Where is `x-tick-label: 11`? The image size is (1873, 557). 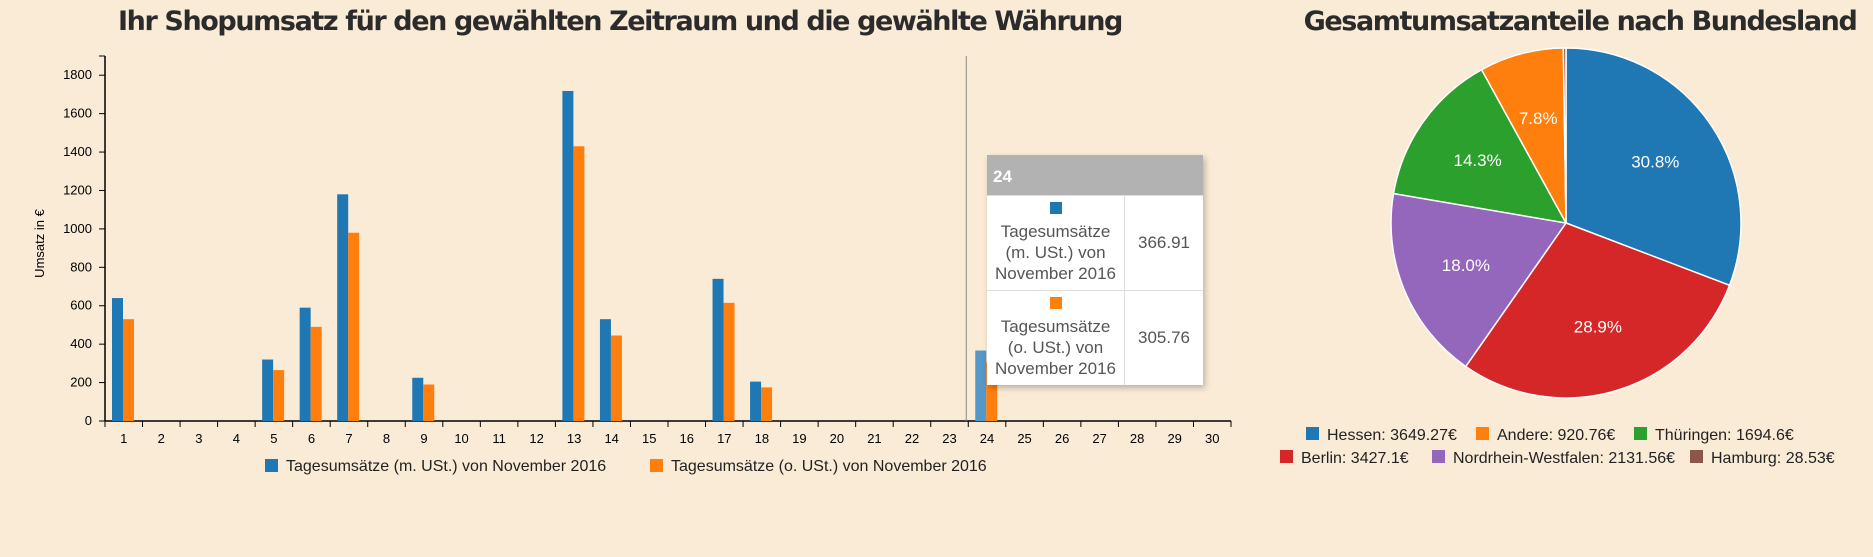
x-tick-label: 11 is located at coordinates (499, 438).